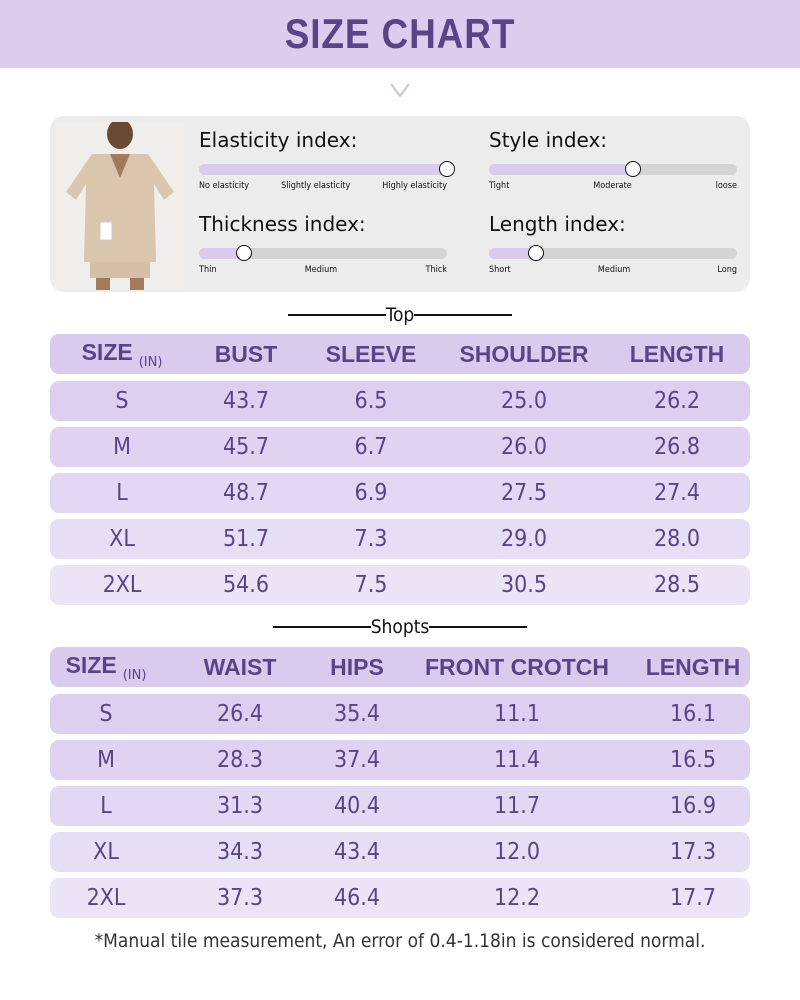 This screenshot has height=1000, width=800. I want to click on table-row: S 43.7 6.5 25.0 26.2, so click(400, 401).